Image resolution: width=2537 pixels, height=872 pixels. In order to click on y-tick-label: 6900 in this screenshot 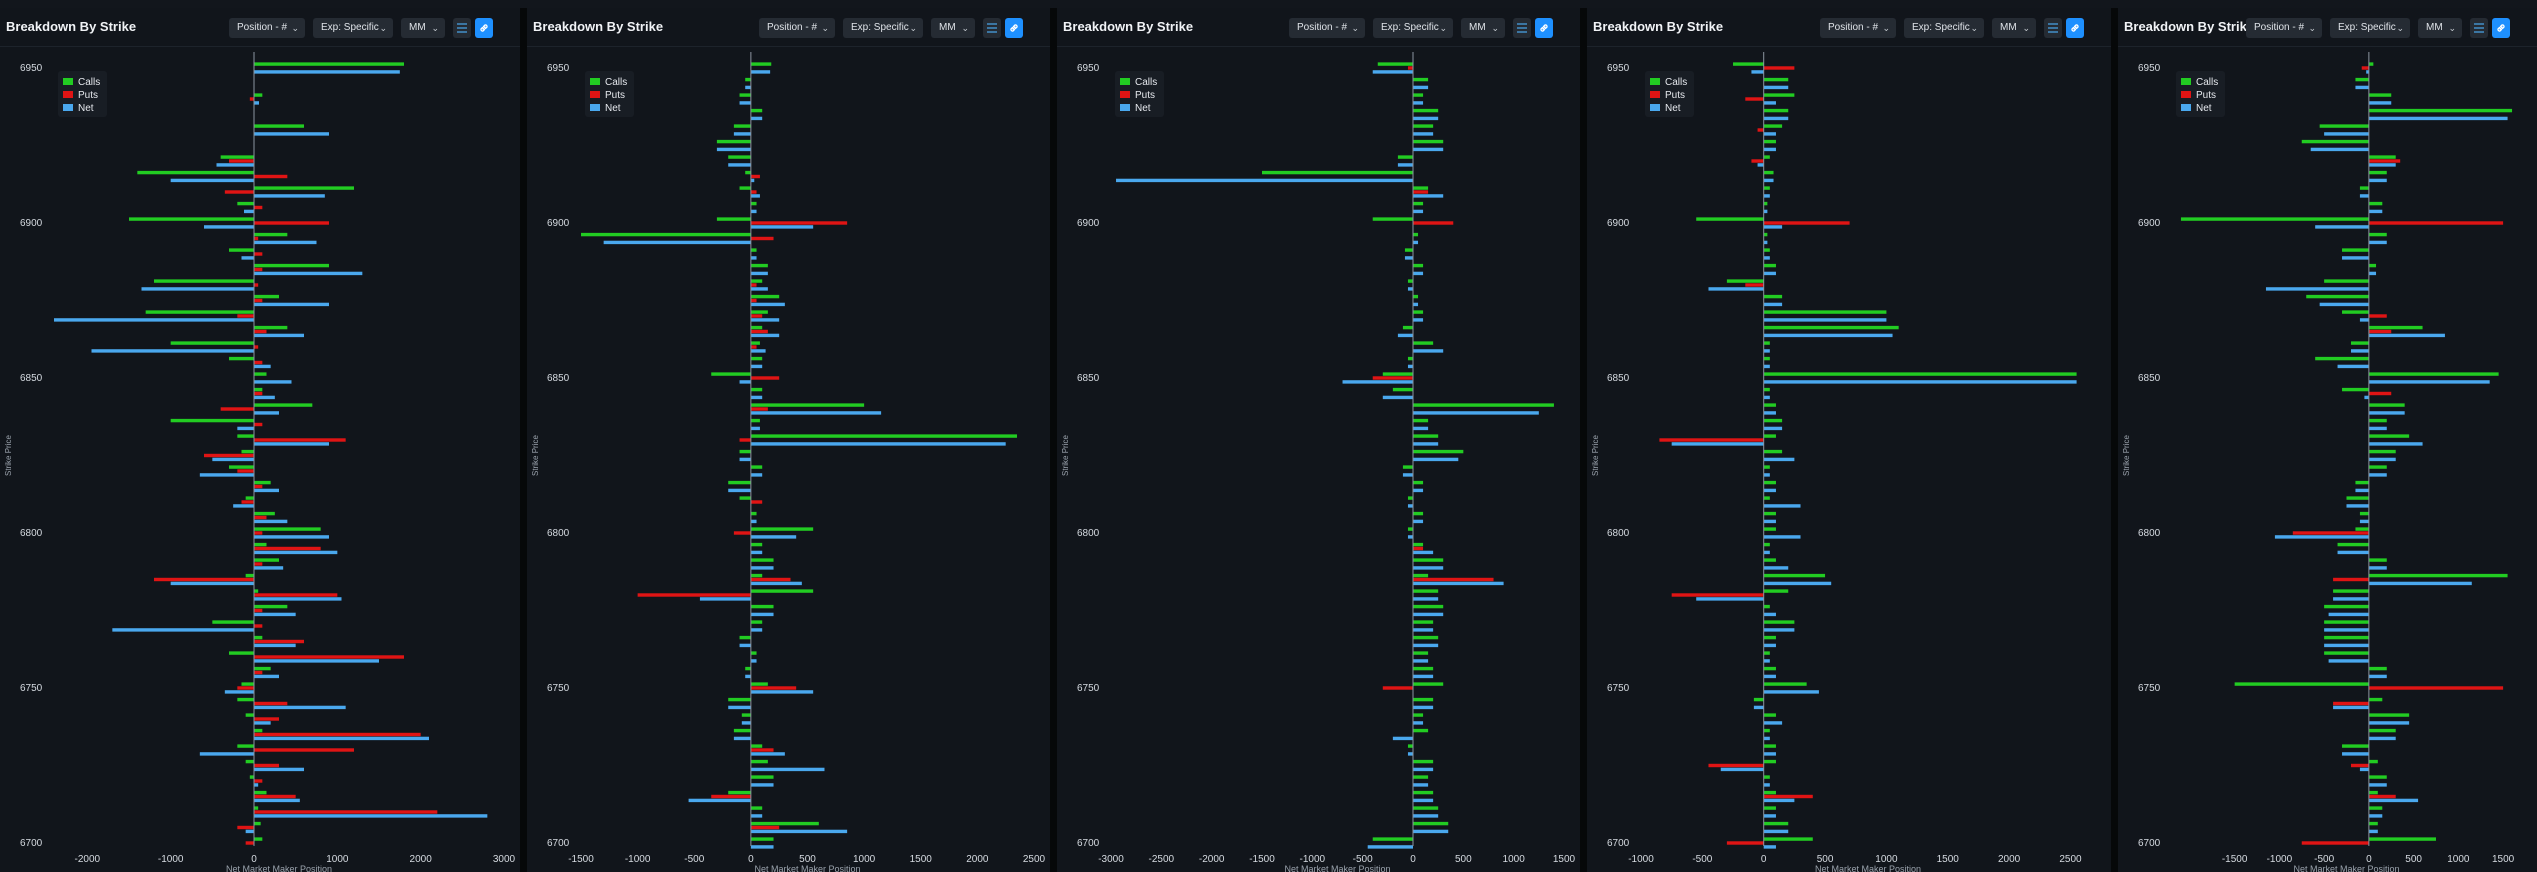, I will do `click(558, 223)`.